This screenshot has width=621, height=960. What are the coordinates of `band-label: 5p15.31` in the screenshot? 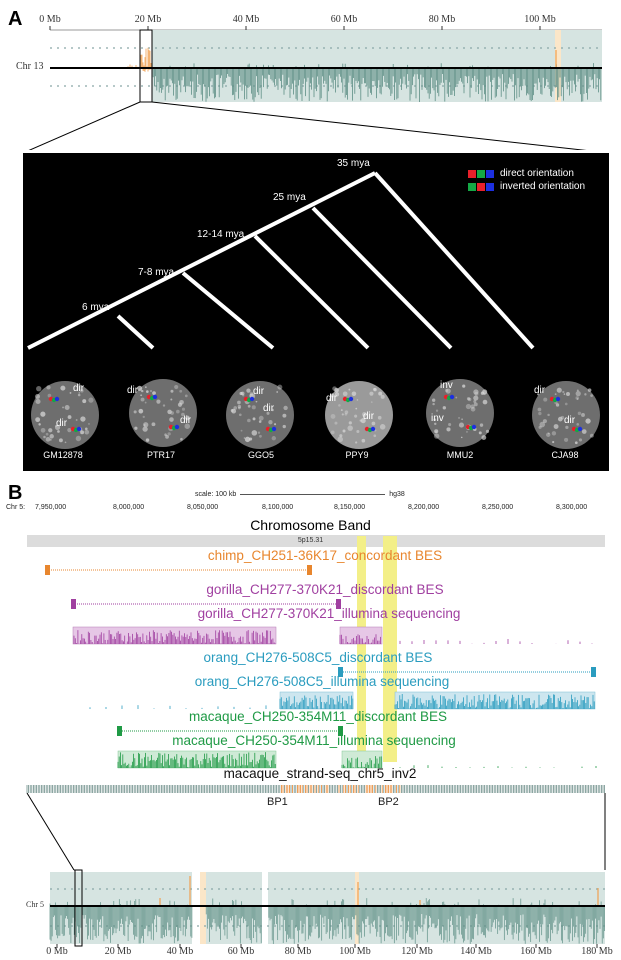 It's located at (310, 540).